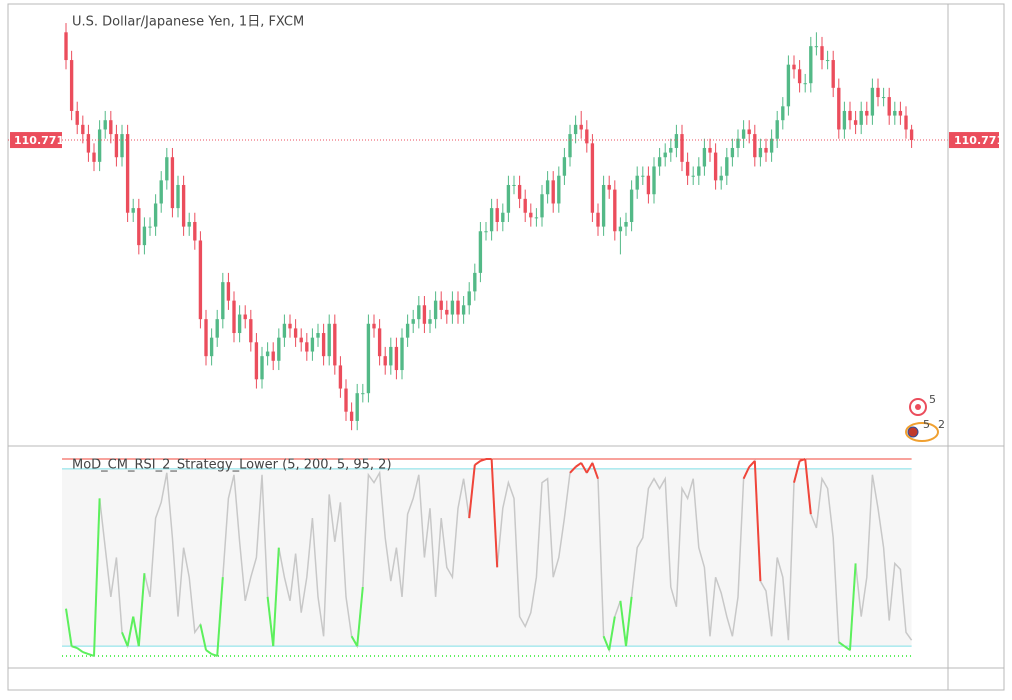 The height and width of the screenshot is (700, 1012). What do you see at coordinates (39, 140) in the screenshot?
I see `last-price-label-left: 110.771` at bounding box center [39, 140].